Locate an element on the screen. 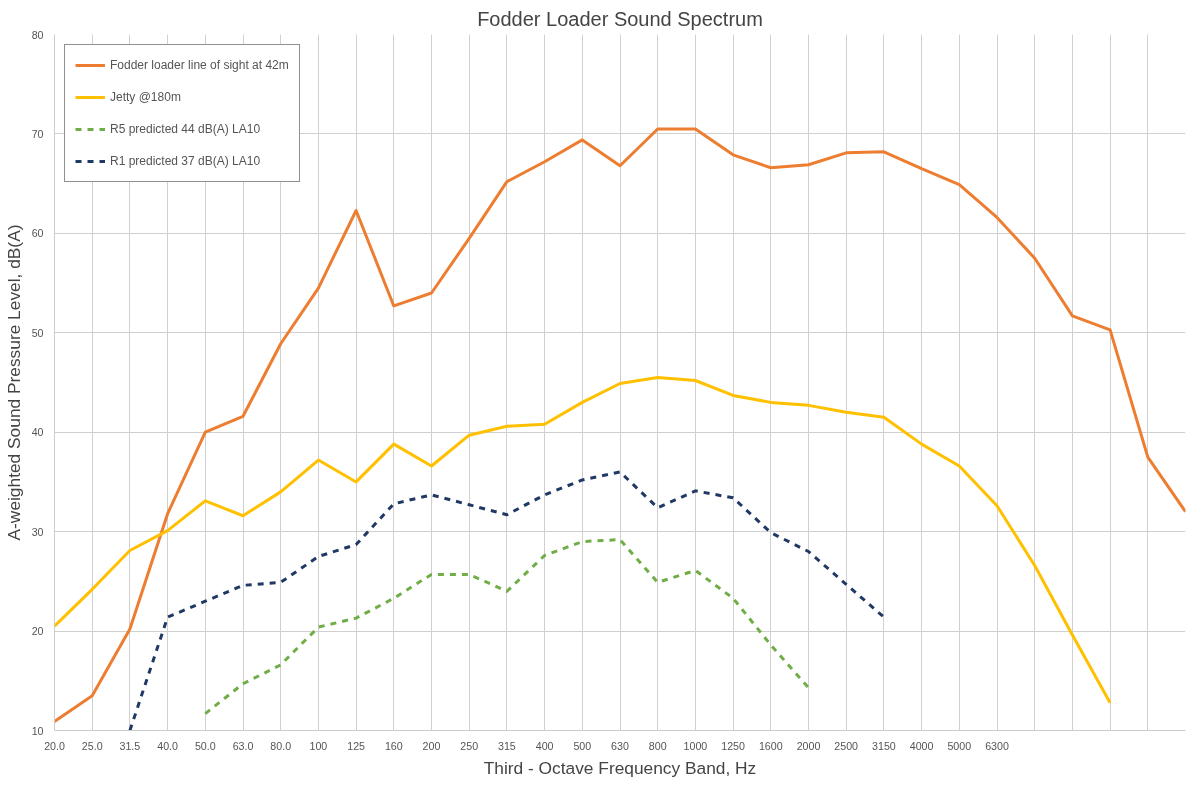 This screenshot has height=791, width=1202. y-tick-label: 20 is located at coordinates (37, 631).